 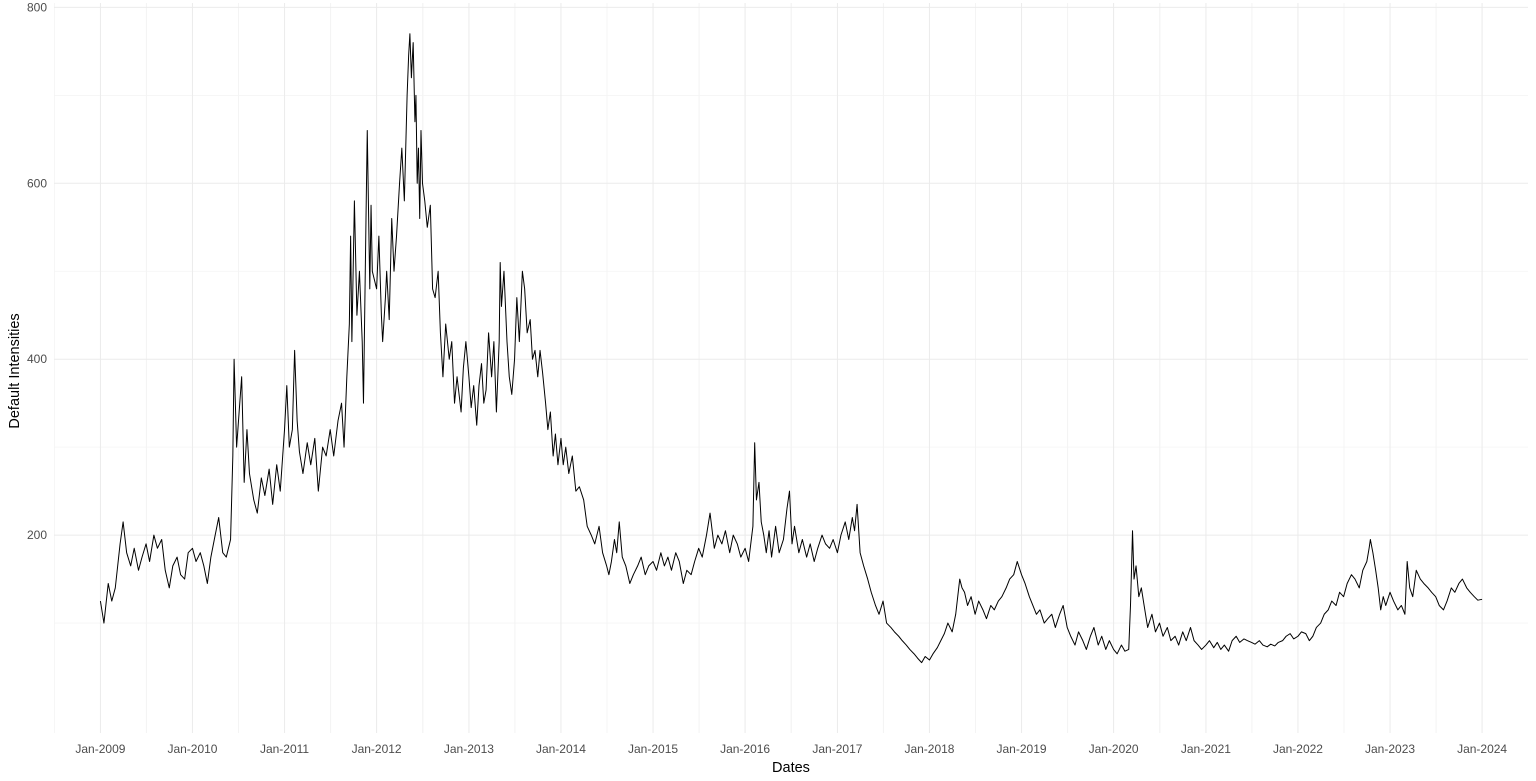 I want to click on y-tick-label: 800, so click(x=37, y=7).